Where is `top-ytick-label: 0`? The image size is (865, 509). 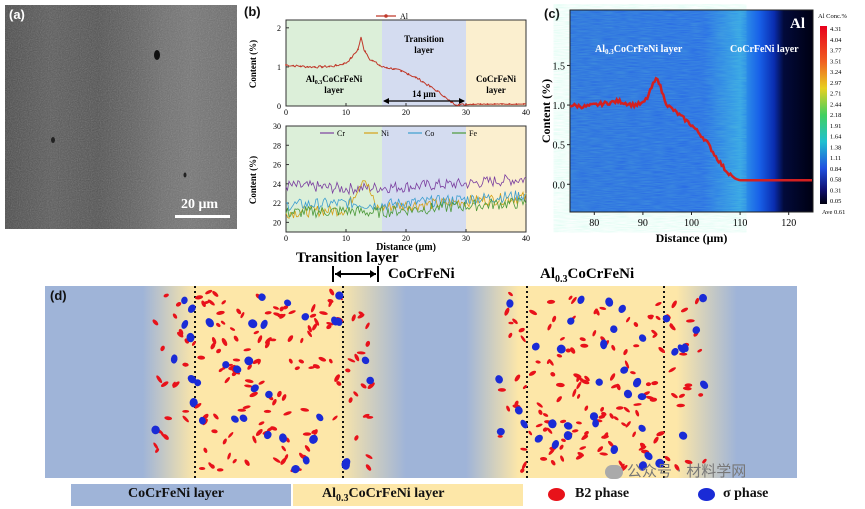
top-ytick-label: 0 is located at coordinates (279, 106).